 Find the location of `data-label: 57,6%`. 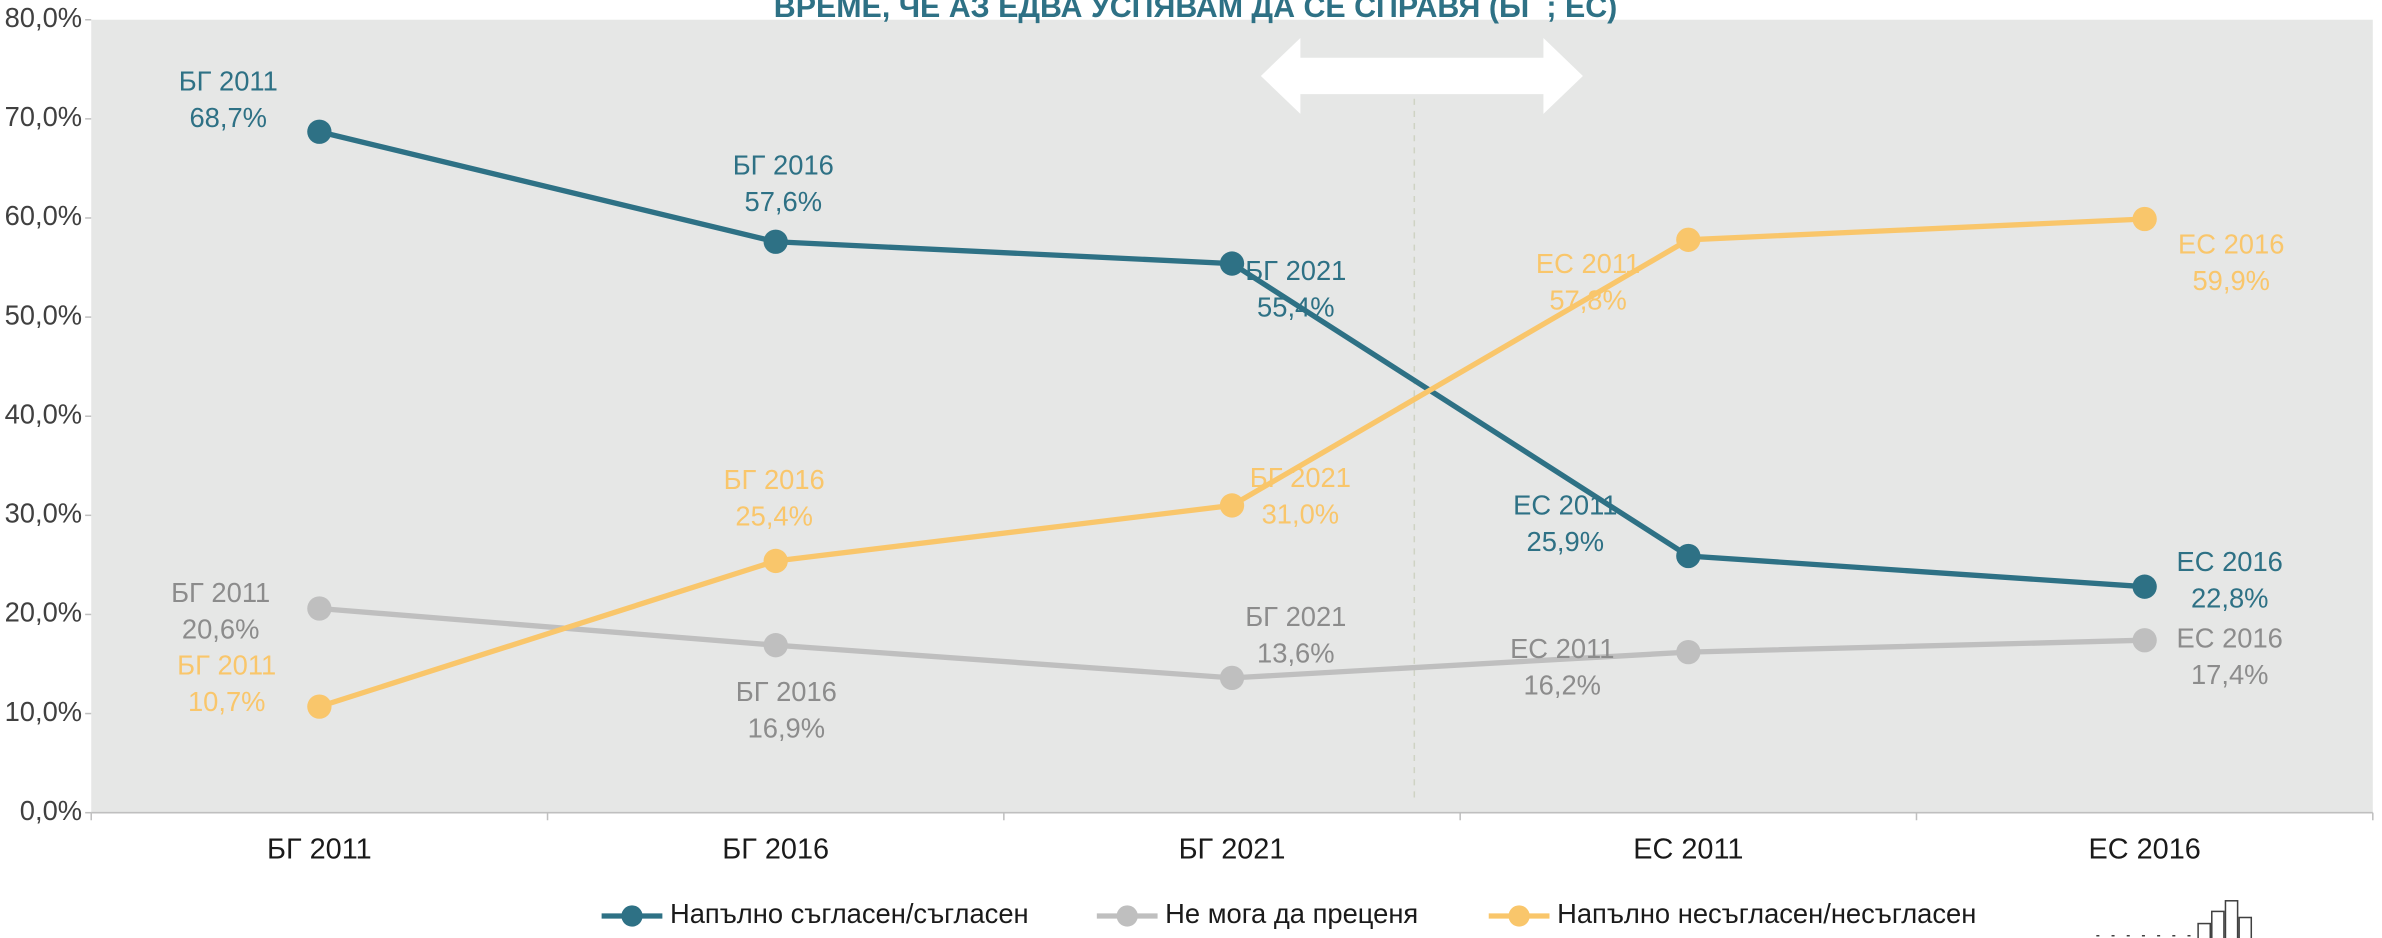

data-label: 57,6% is located at coordinates (784, 201).